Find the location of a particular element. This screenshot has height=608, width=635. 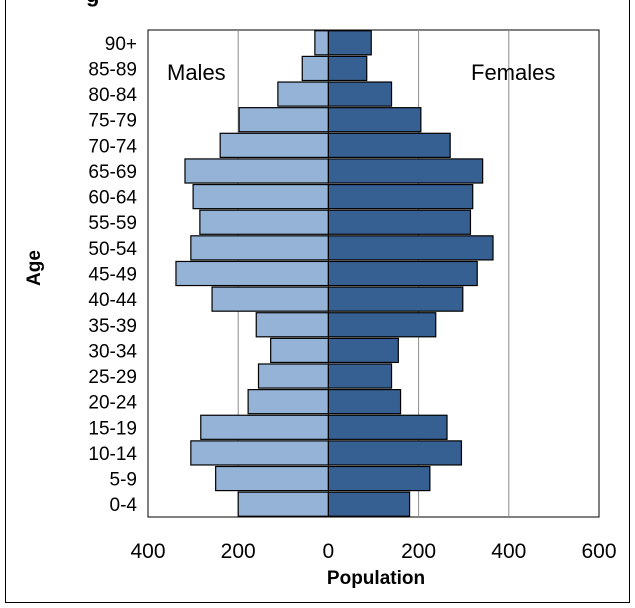

bar-males-90+ is located at coordinates (321, 43).